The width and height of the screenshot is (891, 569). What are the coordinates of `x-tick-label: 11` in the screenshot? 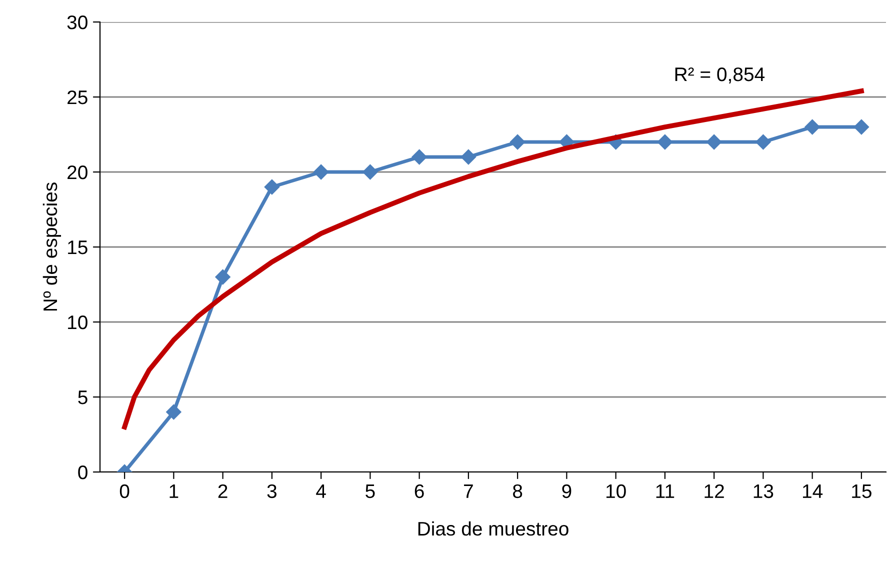 It's located at (665, 491).